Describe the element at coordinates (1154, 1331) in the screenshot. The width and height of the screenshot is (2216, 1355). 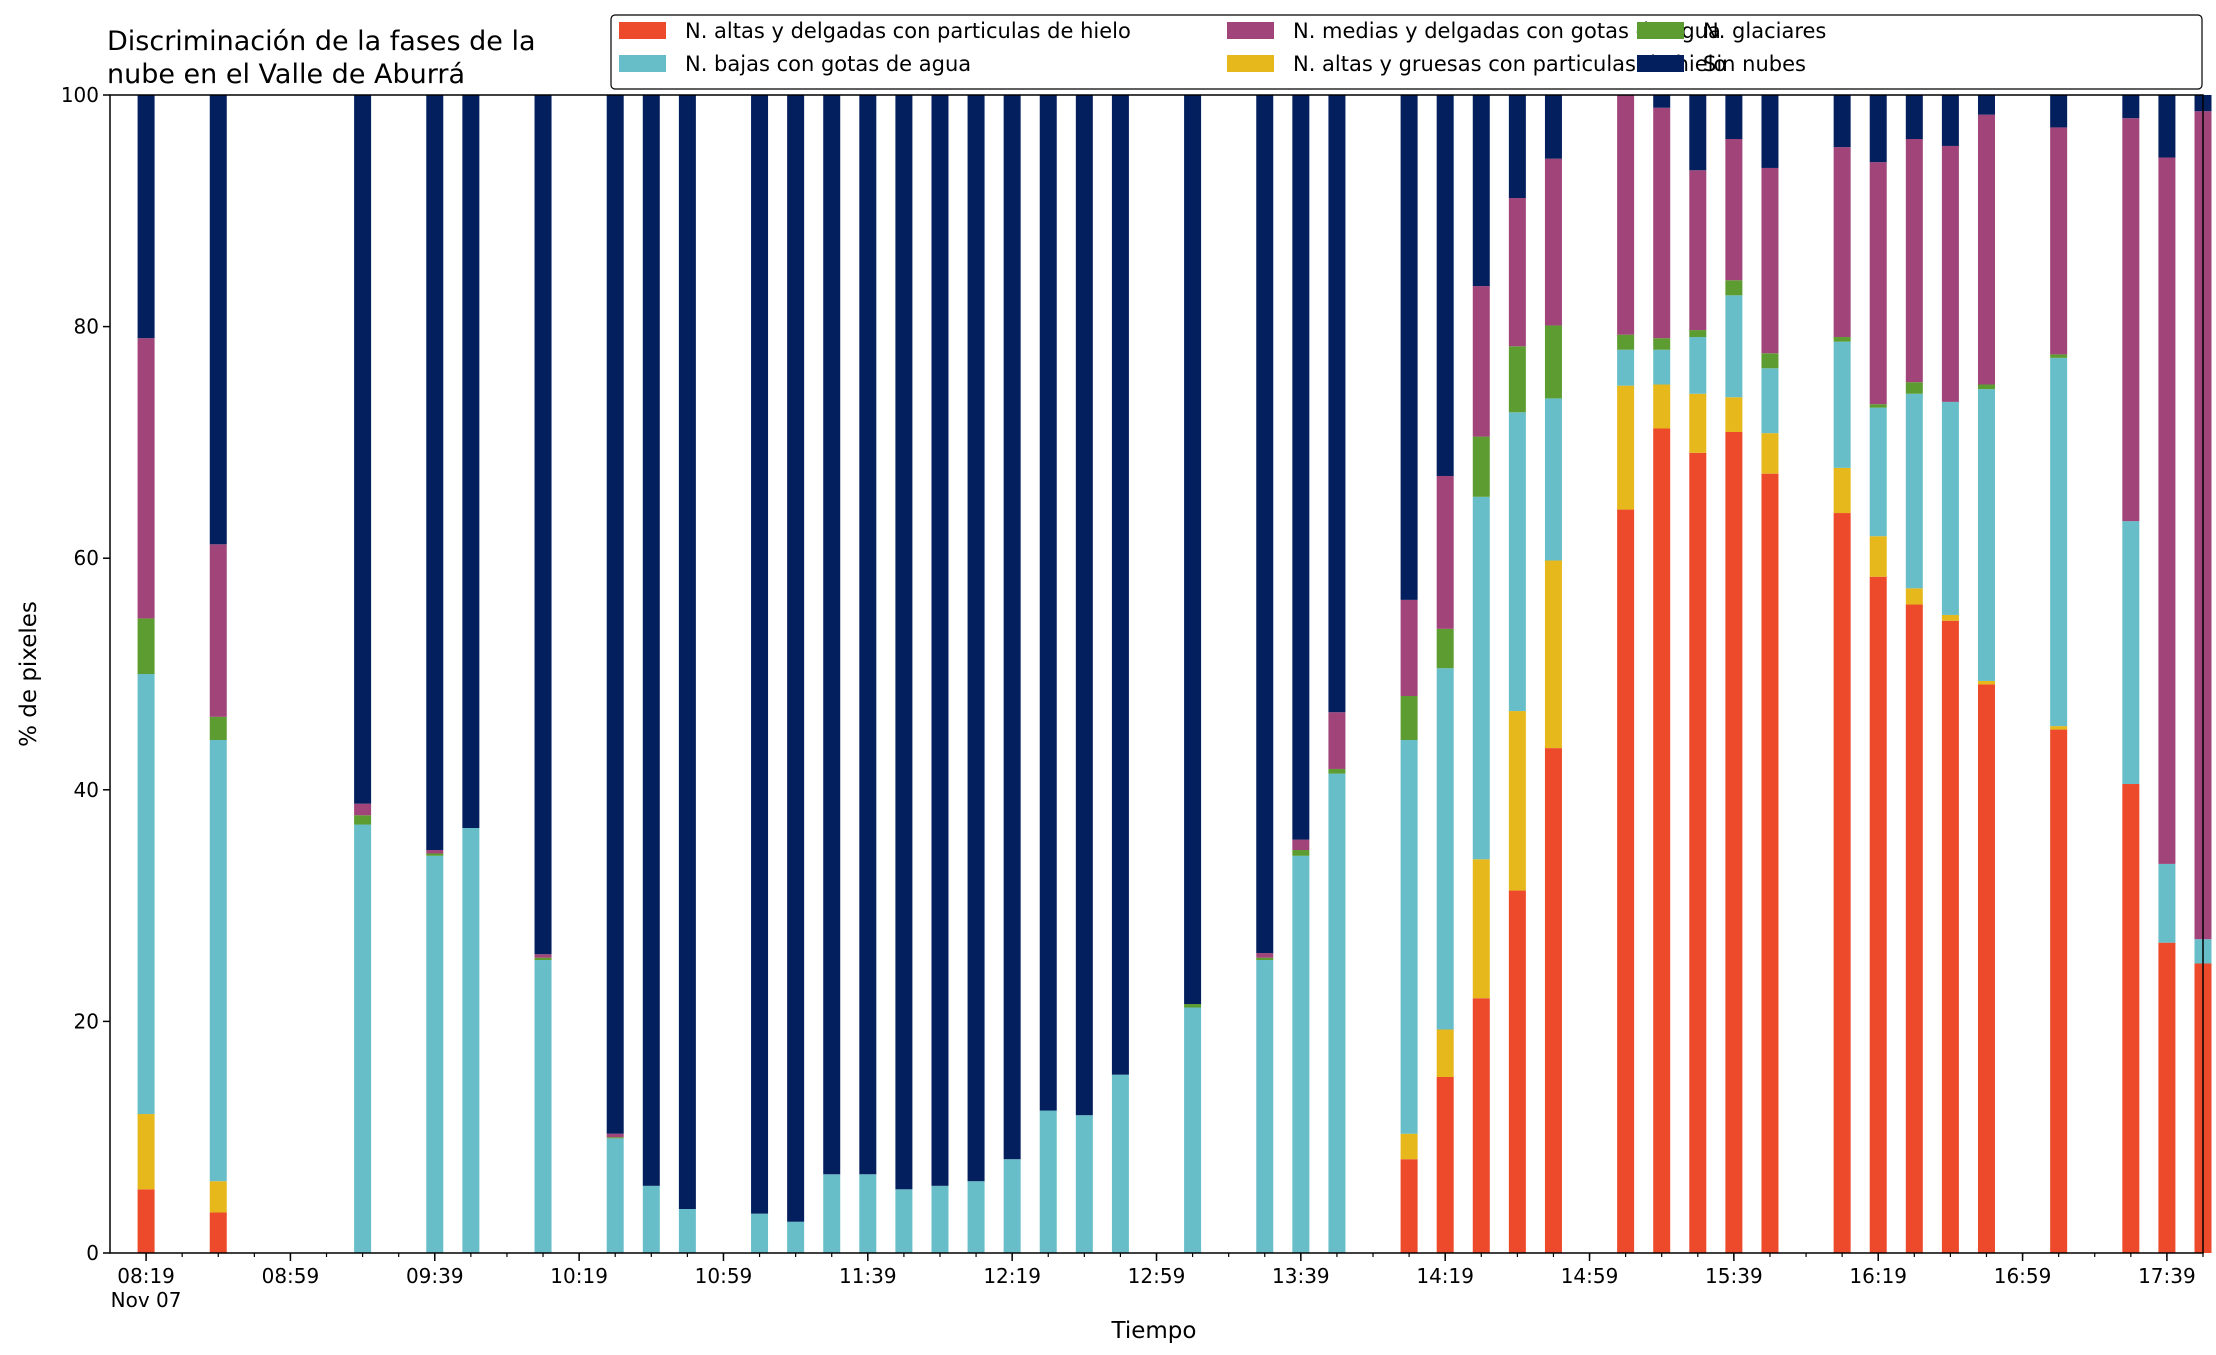
I see `x-axis-label: Tiempo` at that location.